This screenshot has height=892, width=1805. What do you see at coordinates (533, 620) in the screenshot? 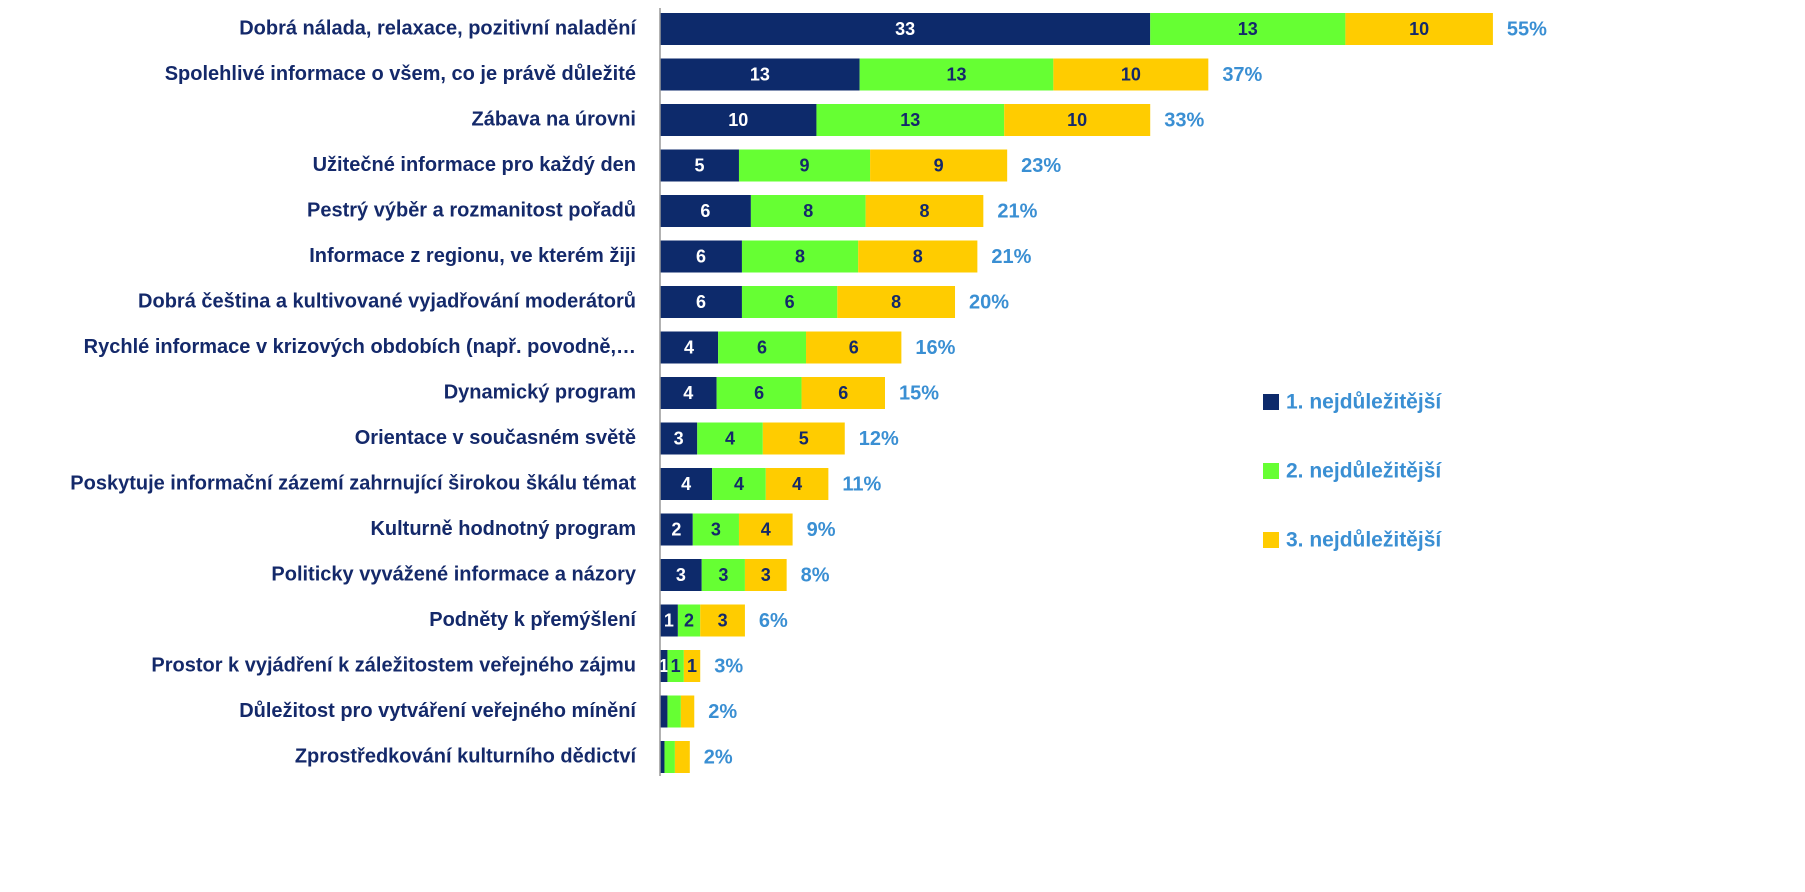
I see `category-label: Podněty k přemýšlení` at bounding box center [533, 620].